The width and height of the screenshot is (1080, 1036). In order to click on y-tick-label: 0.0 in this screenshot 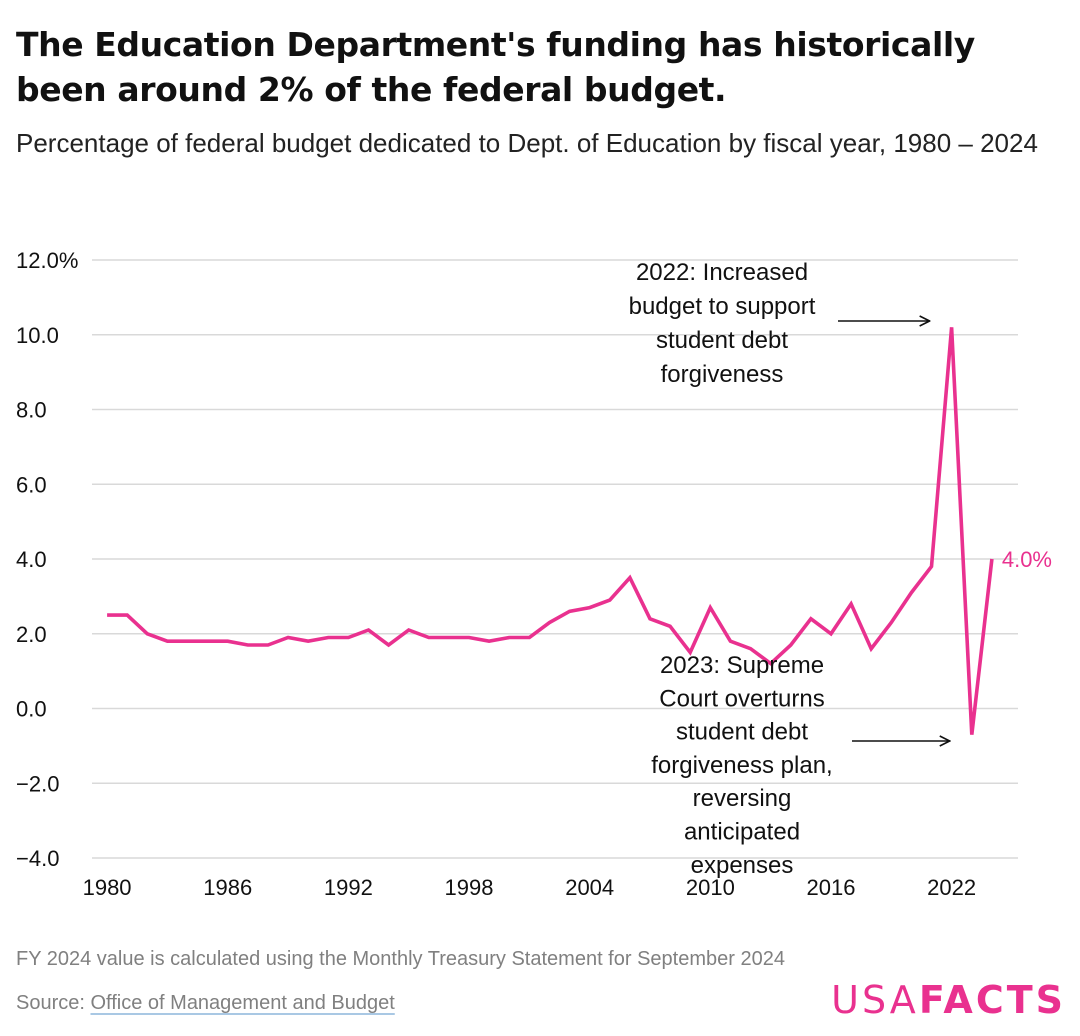, I will do `click(31, 709)`.